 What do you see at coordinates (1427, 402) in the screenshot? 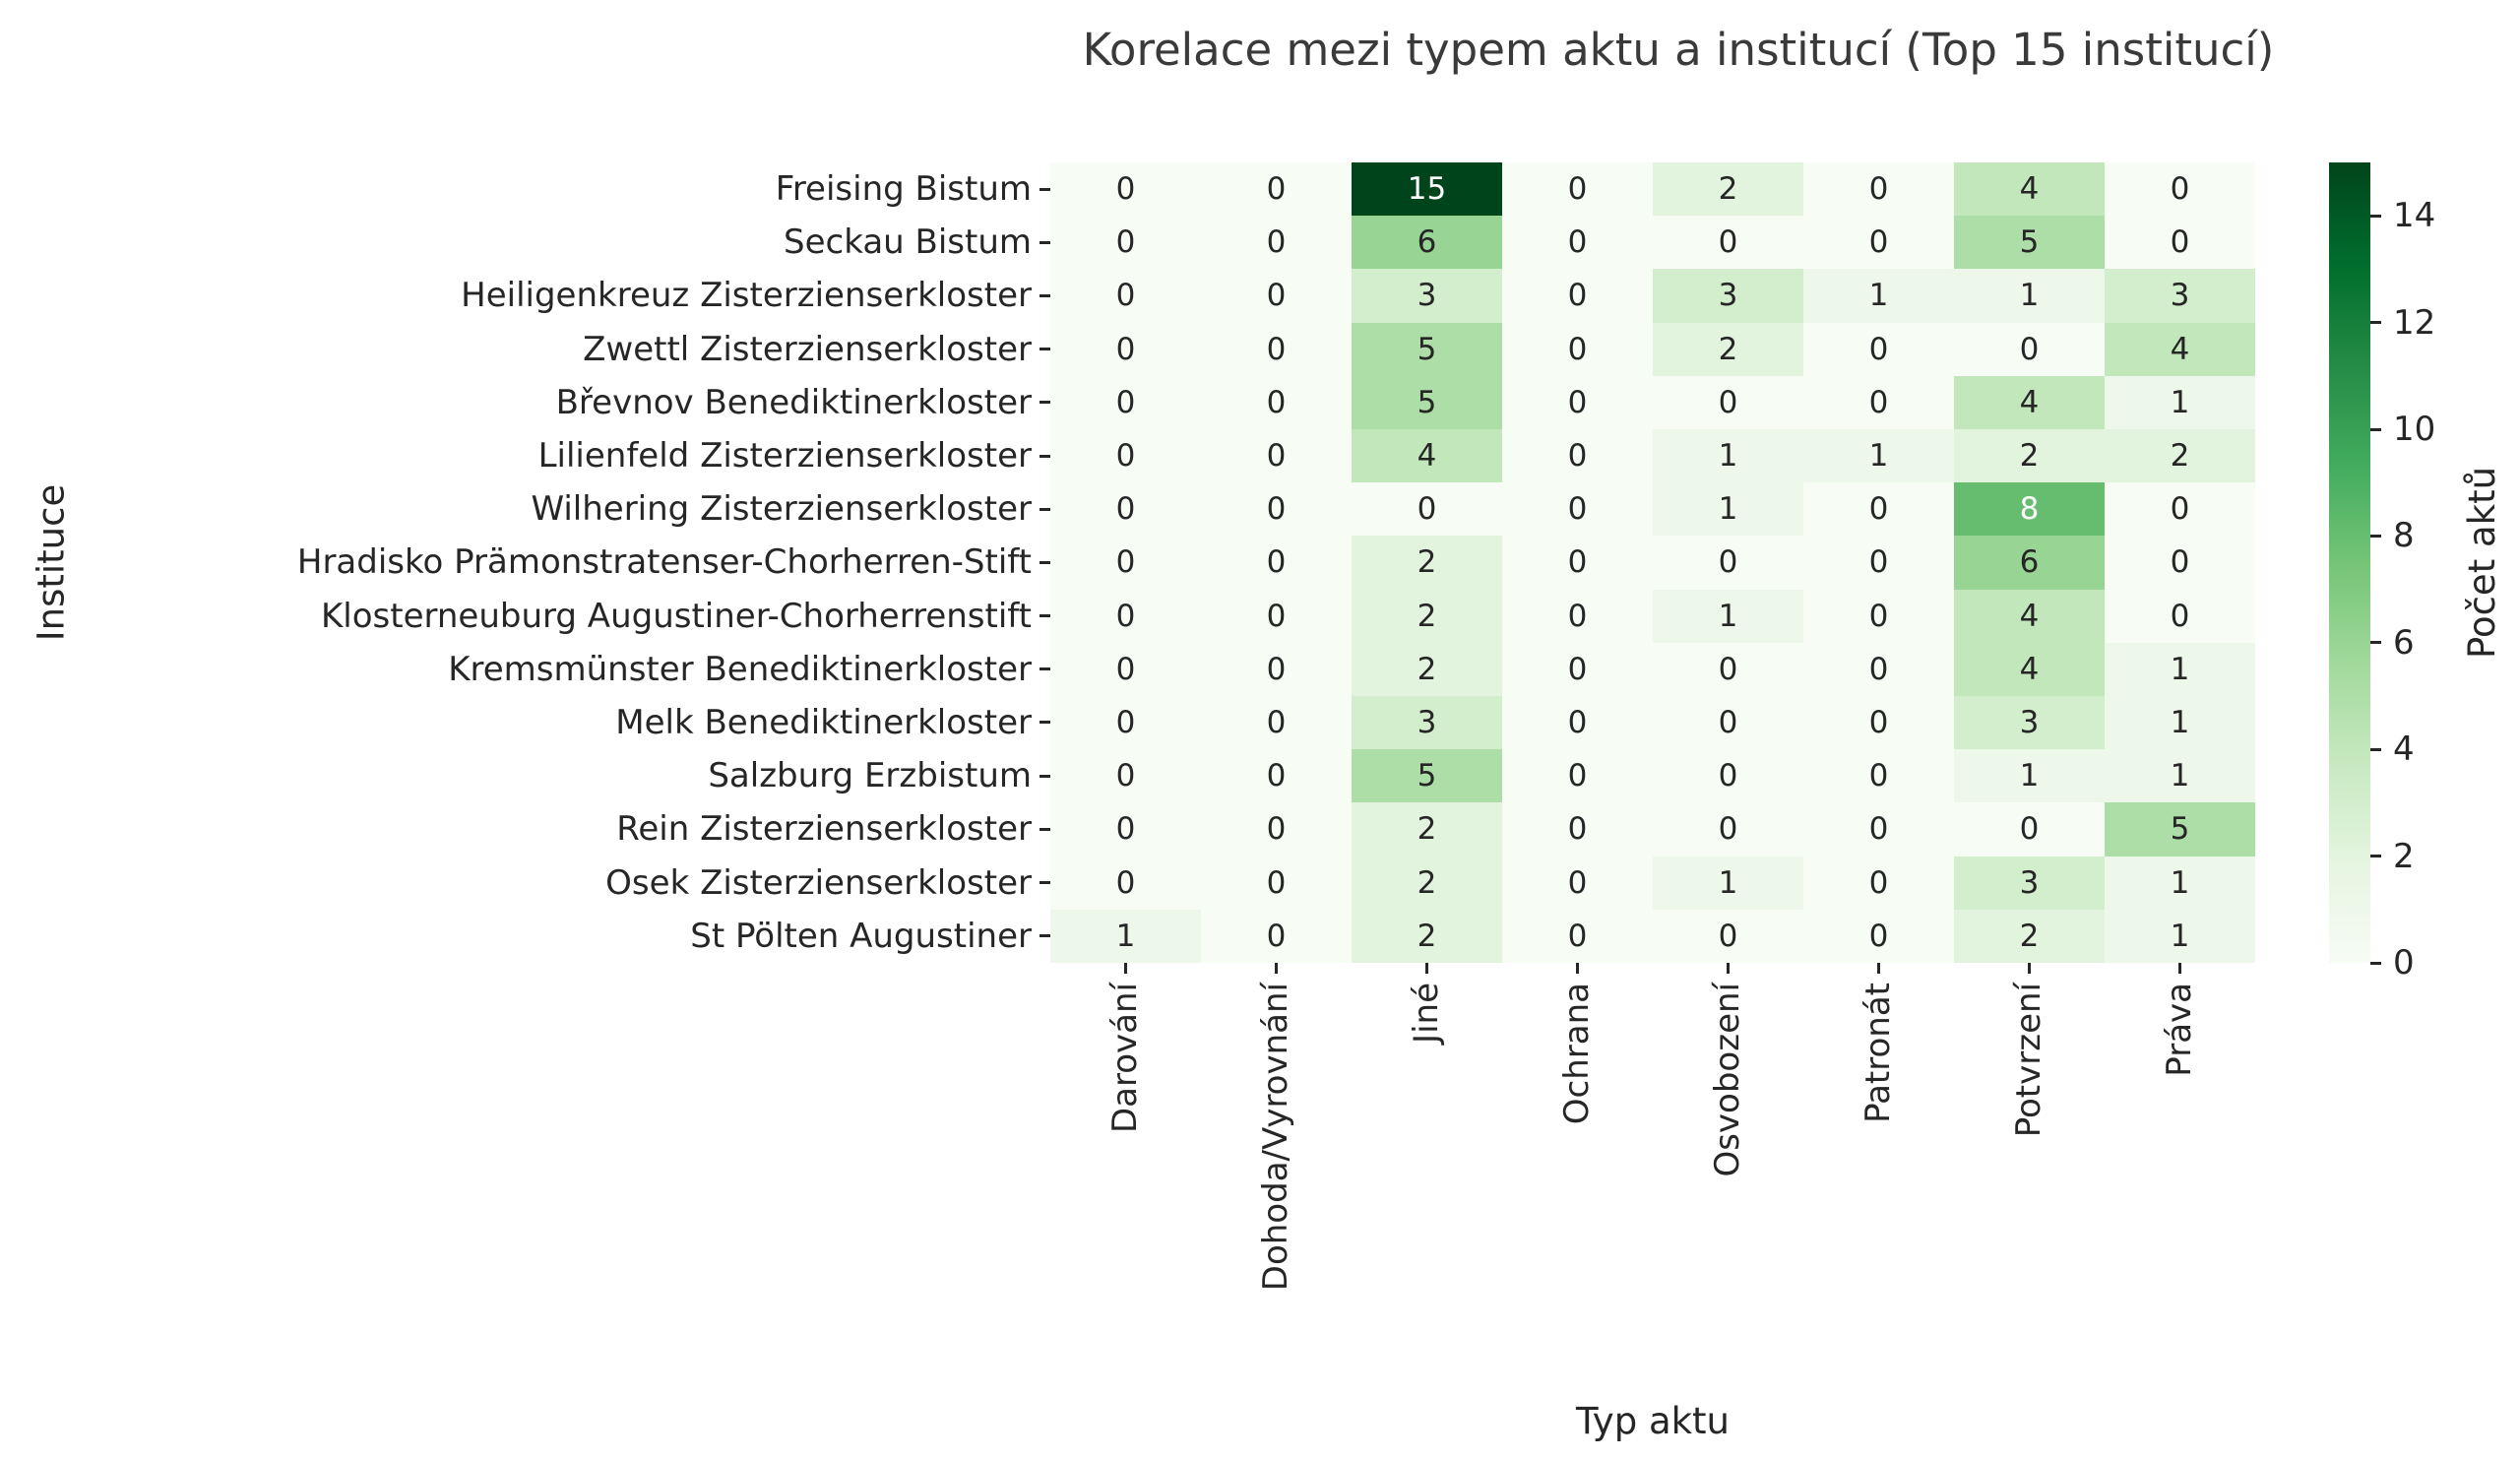
I see `heatmap-cell: 5` at bounding box center [1427, 402].